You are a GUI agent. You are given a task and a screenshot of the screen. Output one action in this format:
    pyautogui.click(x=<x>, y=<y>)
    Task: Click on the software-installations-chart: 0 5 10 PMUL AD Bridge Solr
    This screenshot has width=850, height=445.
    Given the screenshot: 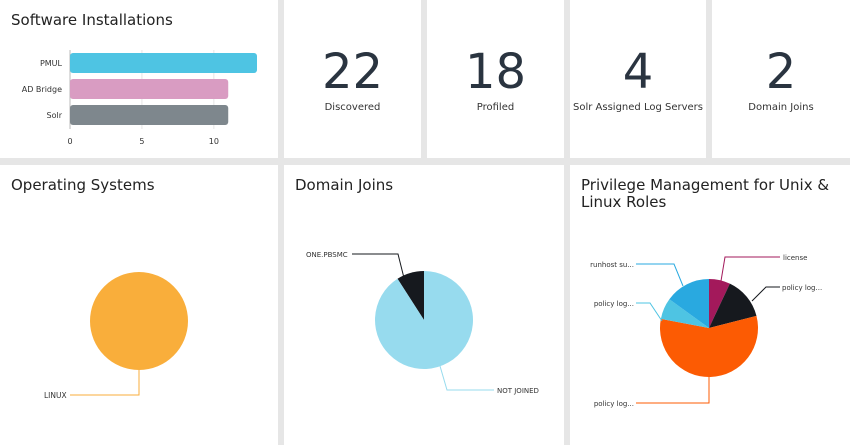 What is the action you would take?
    pyautogui.click(x=139, y=98)
    